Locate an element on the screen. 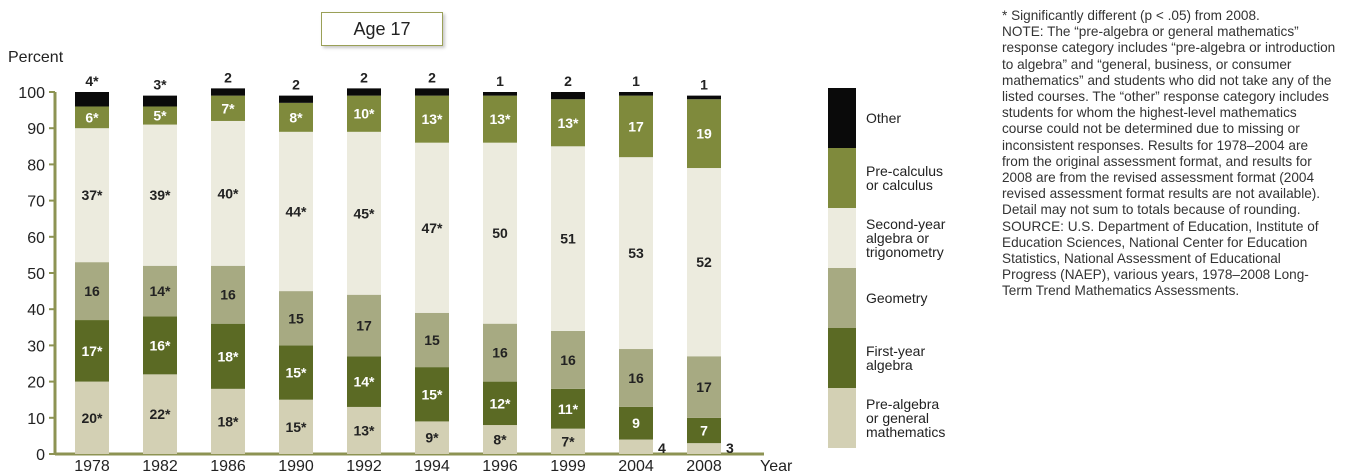  y-tick-label: 90 is located at coordinates (36, 129).